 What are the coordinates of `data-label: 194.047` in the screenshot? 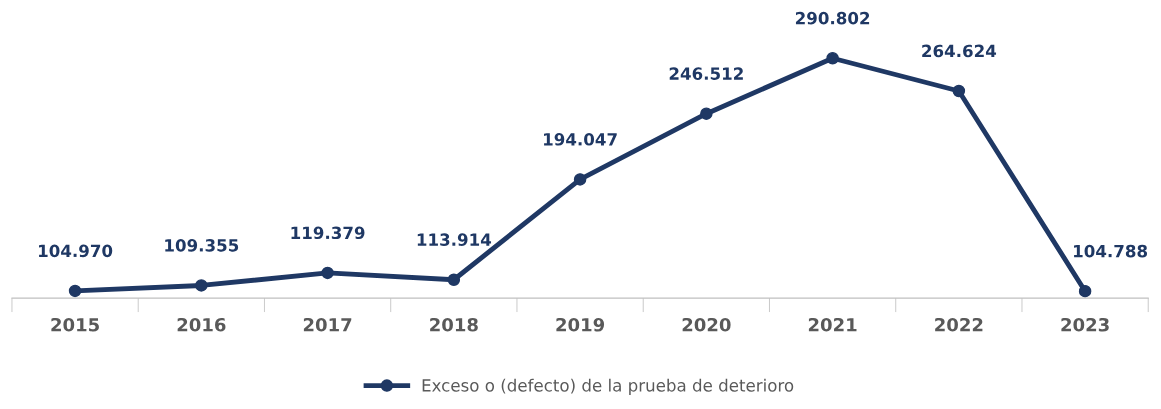 It's located at (580, 139).